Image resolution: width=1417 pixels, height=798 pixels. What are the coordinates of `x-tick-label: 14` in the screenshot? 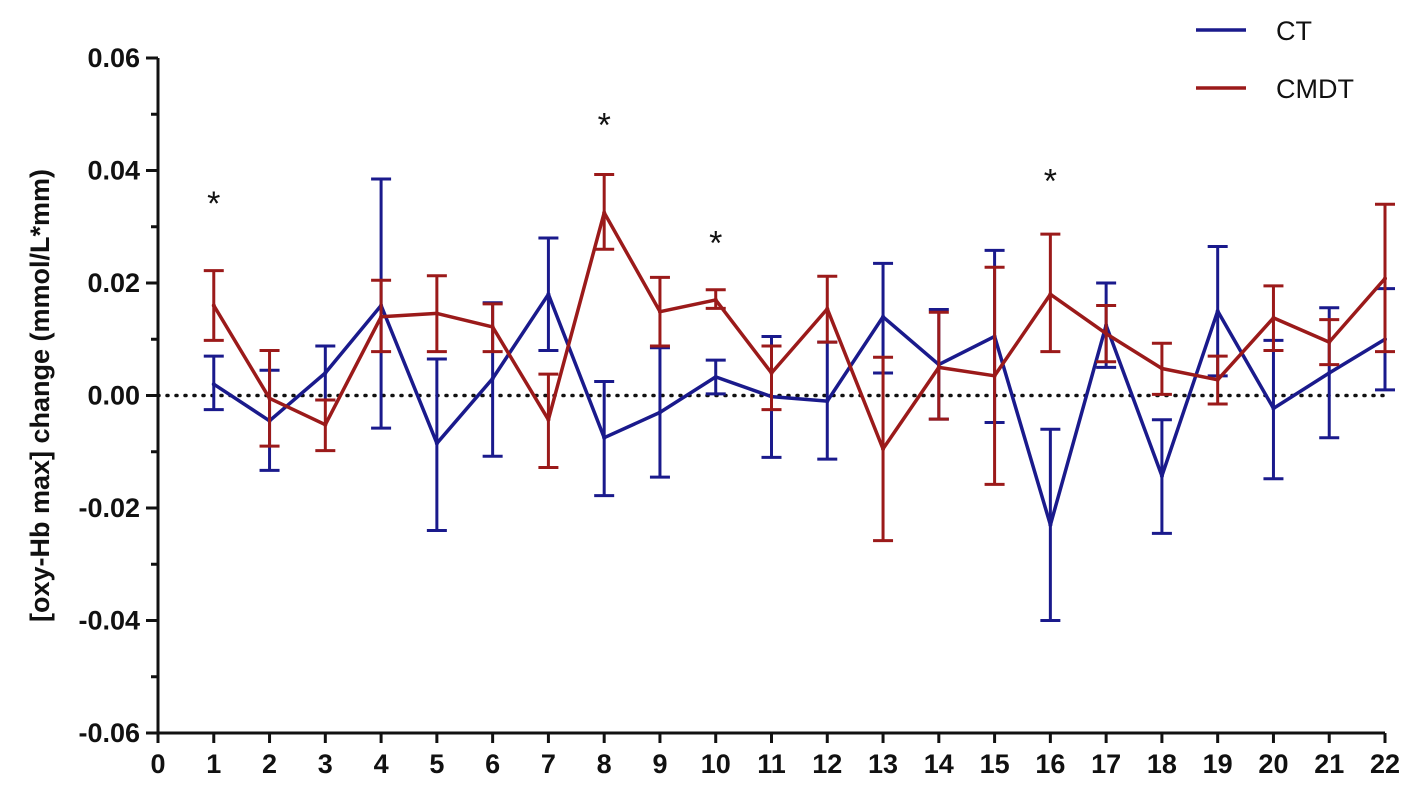 It's located at (939, 764).